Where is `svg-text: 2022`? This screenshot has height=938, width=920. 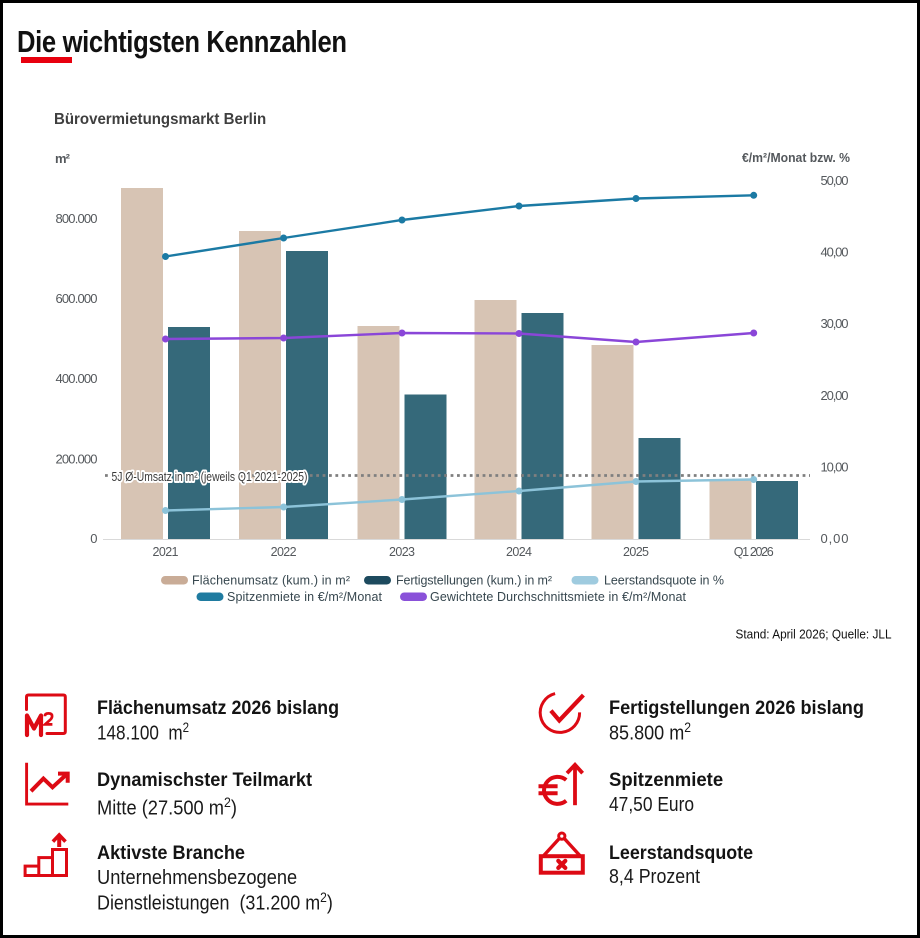
svg-text: 2022 is located at coordinates (284, 552).